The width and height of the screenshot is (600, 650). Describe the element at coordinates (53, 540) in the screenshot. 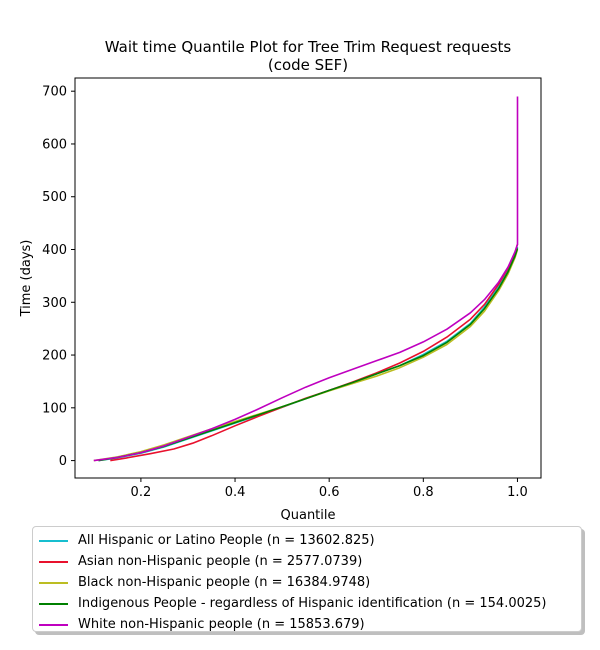

I see `legend-swatch-hispanic` at that location.